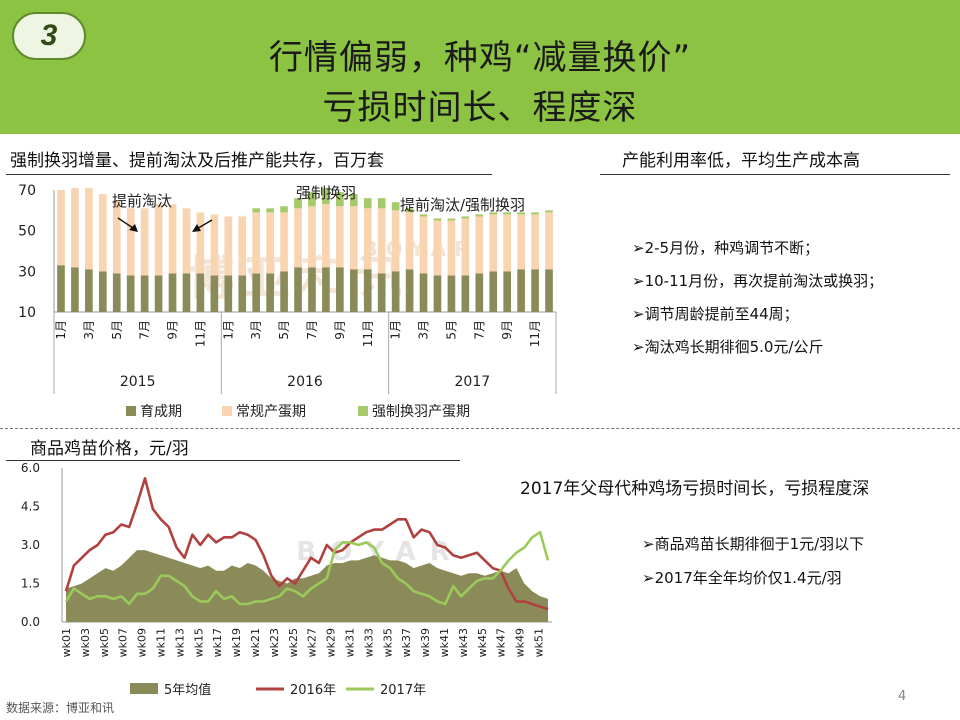 The image size is (960, 720). What do you see at coordinates (66, 642) in the screenshot?
I see `x-tick-label: wk01` at bounding box center [66, 642].